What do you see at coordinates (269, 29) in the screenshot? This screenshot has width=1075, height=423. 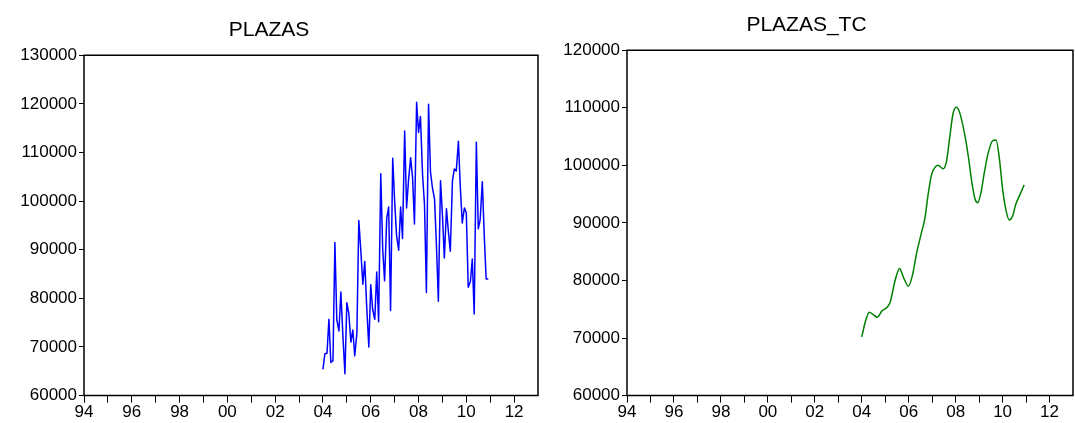 I see `chart-title: PLAZAS` at bounding box center [269, 29].